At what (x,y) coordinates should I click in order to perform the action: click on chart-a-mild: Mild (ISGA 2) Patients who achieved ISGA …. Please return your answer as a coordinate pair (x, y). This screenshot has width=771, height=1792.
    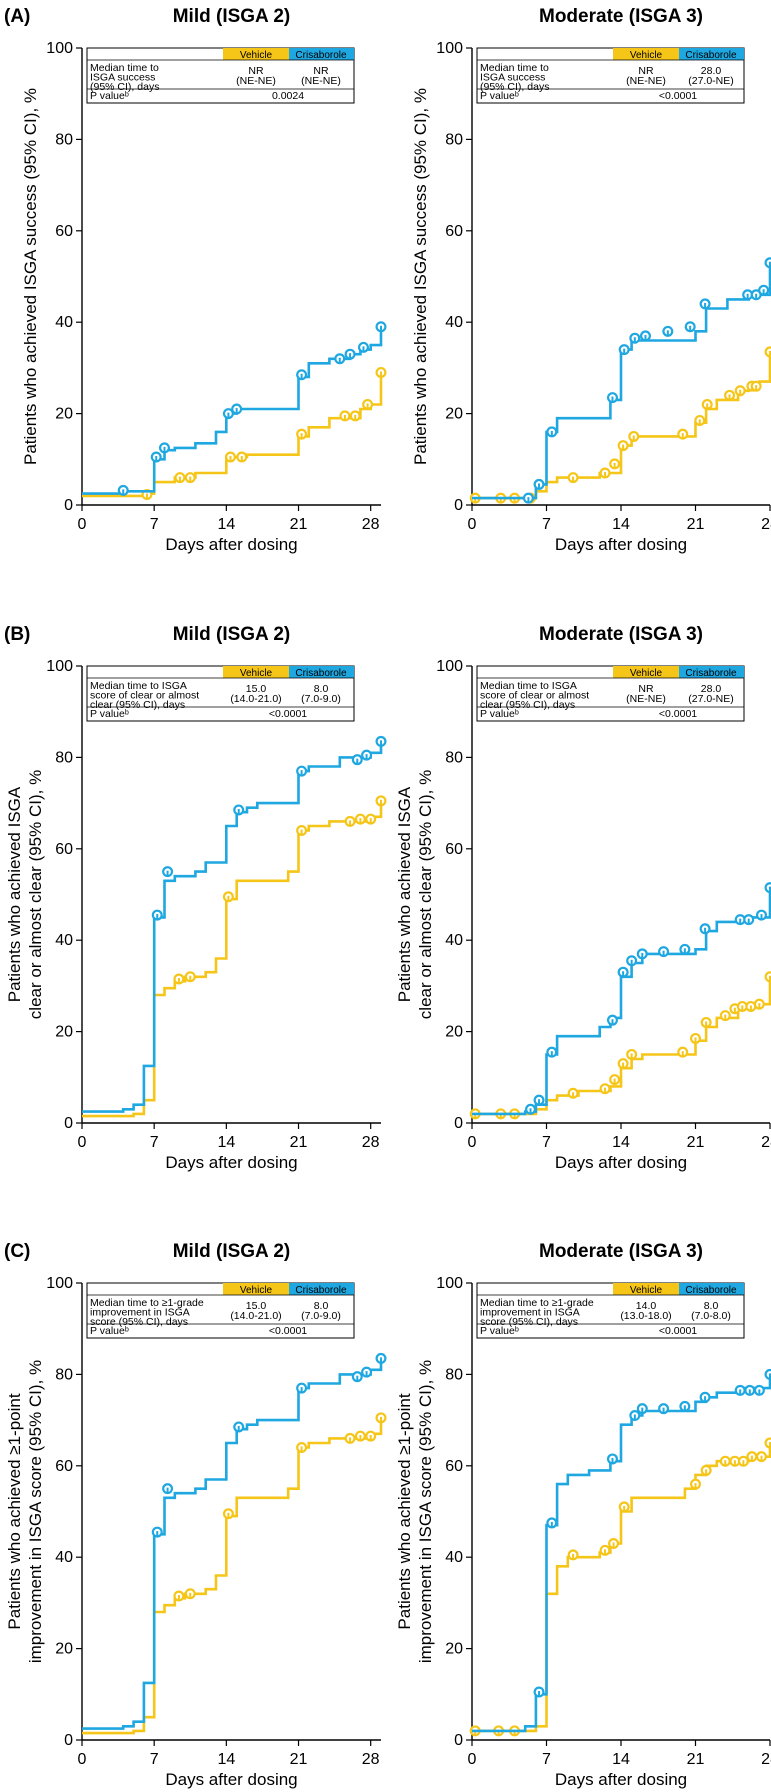
    Looking at the image, I should click on (204, 280).